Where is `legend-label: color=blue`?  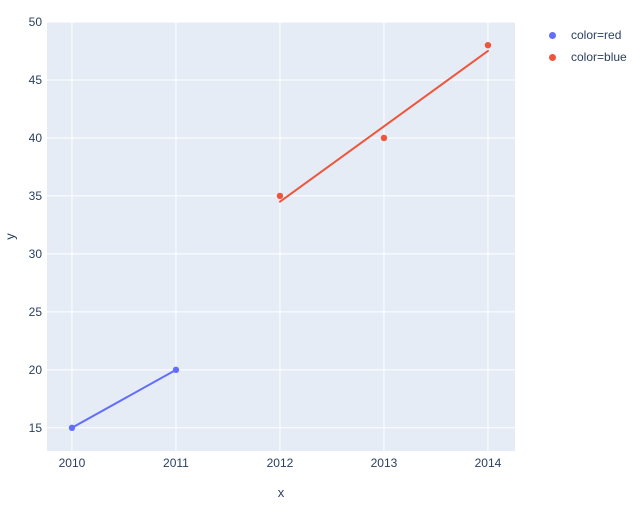 legend-label: color=blue is located at coordinates (599, 57).